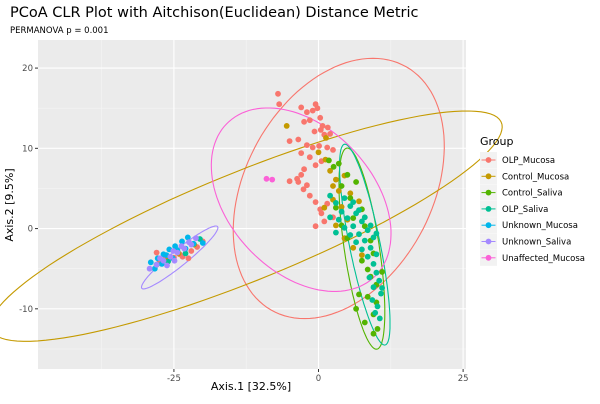  I want to click on legend-swatch-olp-saliva, so click(488, 209).